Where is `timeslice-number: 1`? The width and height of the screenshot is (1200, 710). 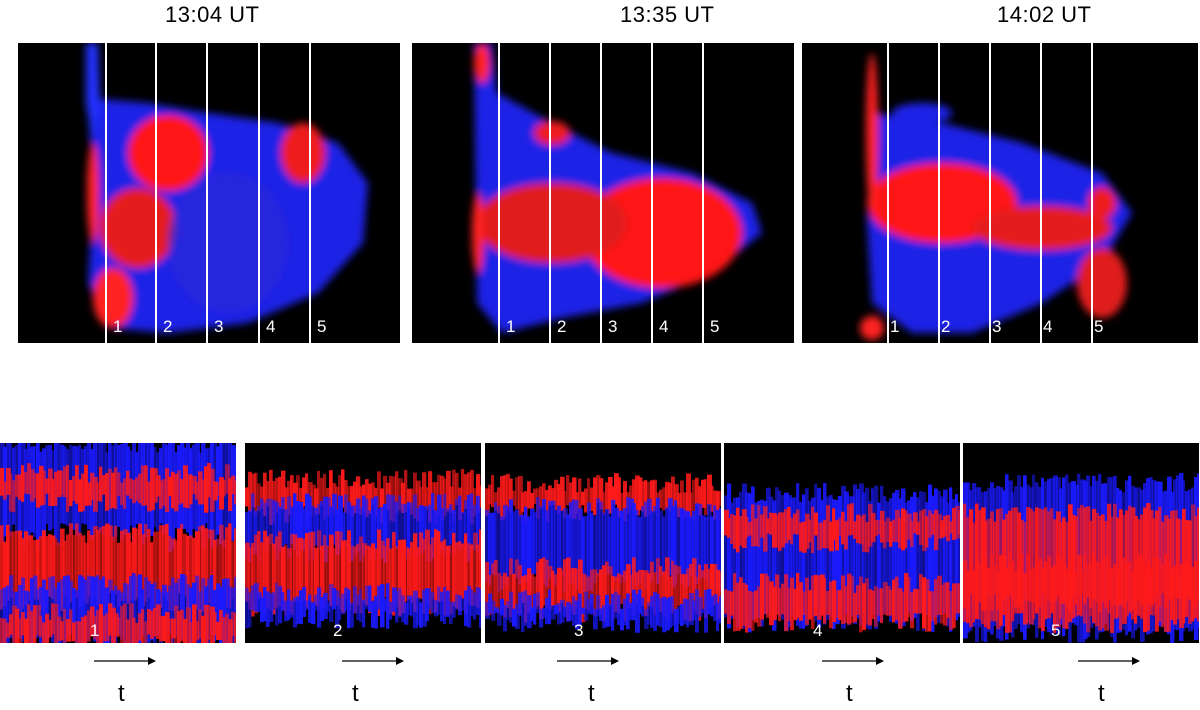 timeslice-number: 1 is located at coordinates (95, 630).